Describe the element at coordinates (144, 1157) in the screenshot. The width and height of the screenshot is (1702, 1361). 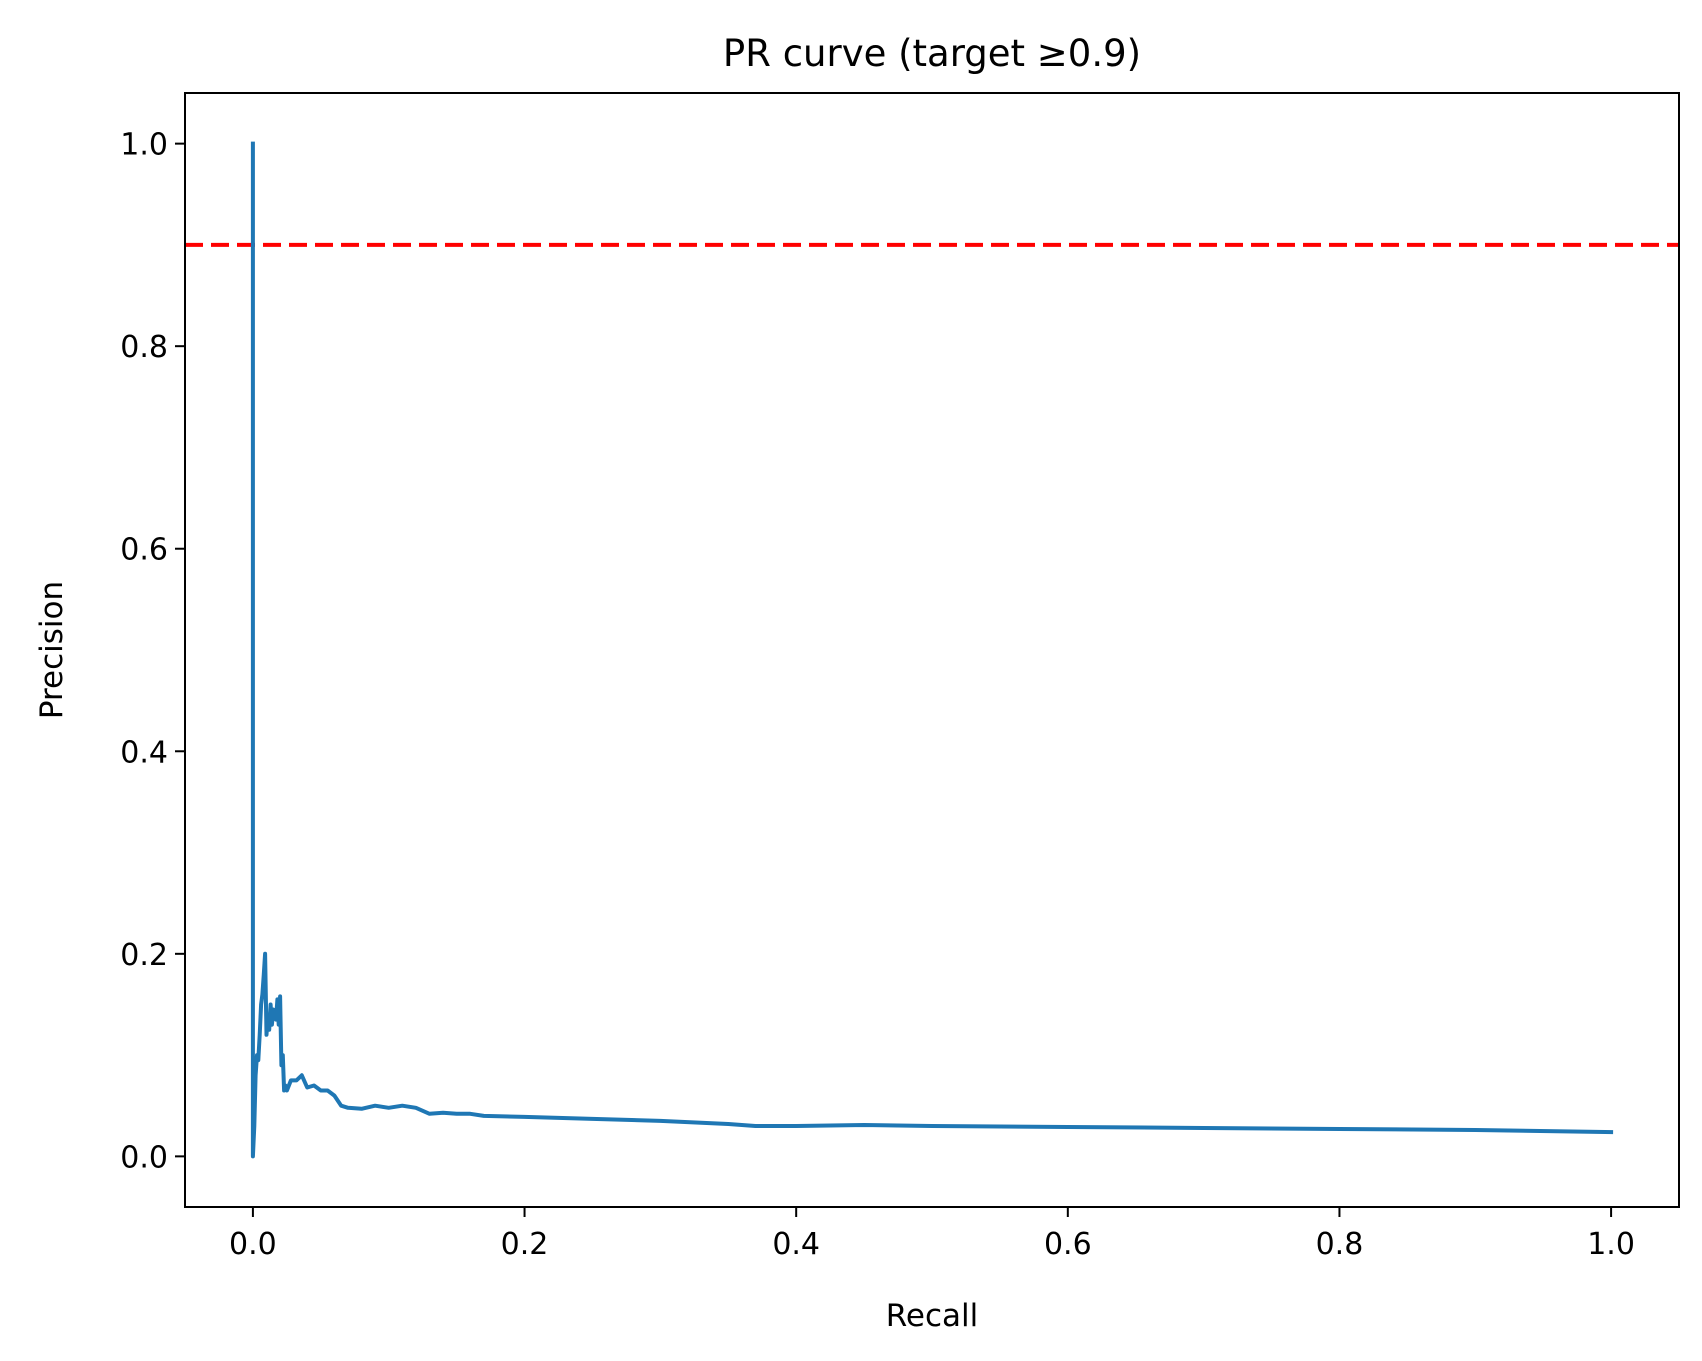
I see `y-tick-label: 0.0` at that location.